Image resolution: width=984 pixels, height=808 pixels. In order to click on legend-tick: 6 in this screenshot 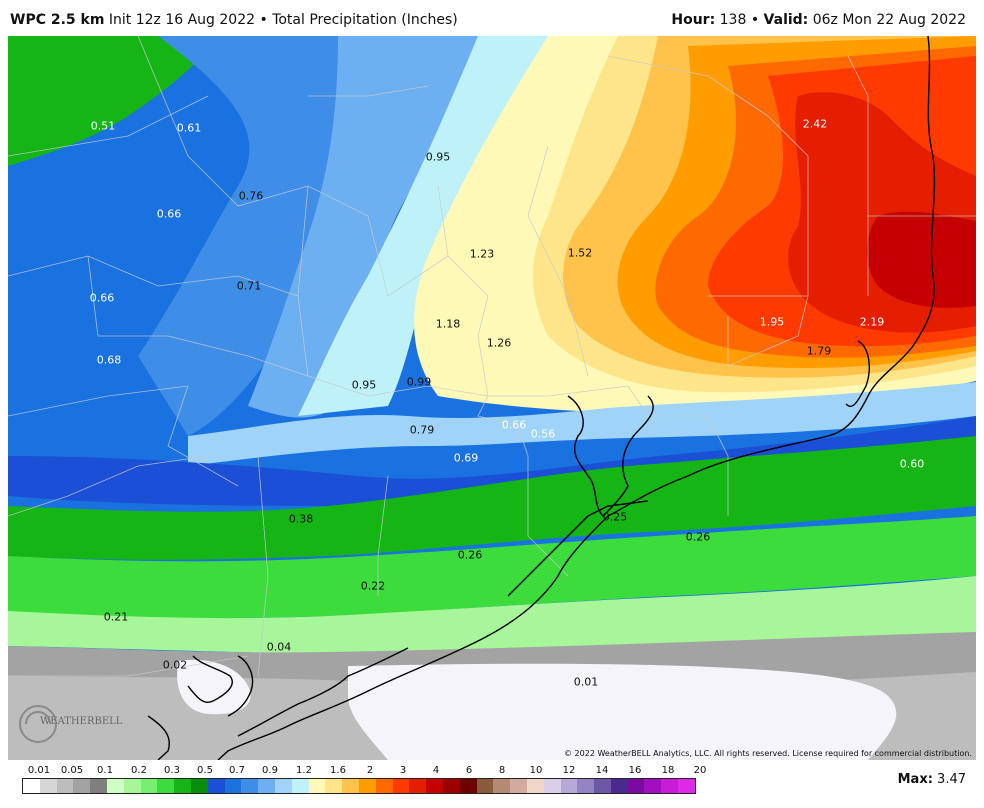, I will do `click(469, 770)`.